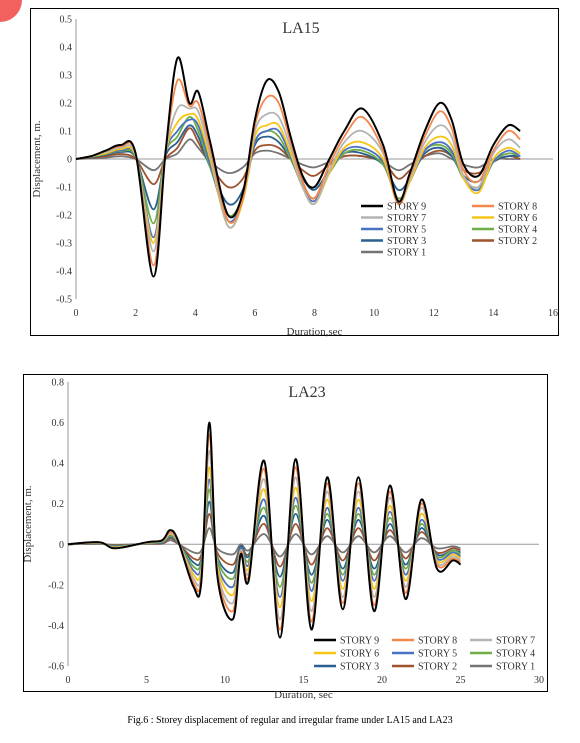  Describe the element at coordinates (254, 313) in the screenshot. I see `x-tick-label: 6` at that location.